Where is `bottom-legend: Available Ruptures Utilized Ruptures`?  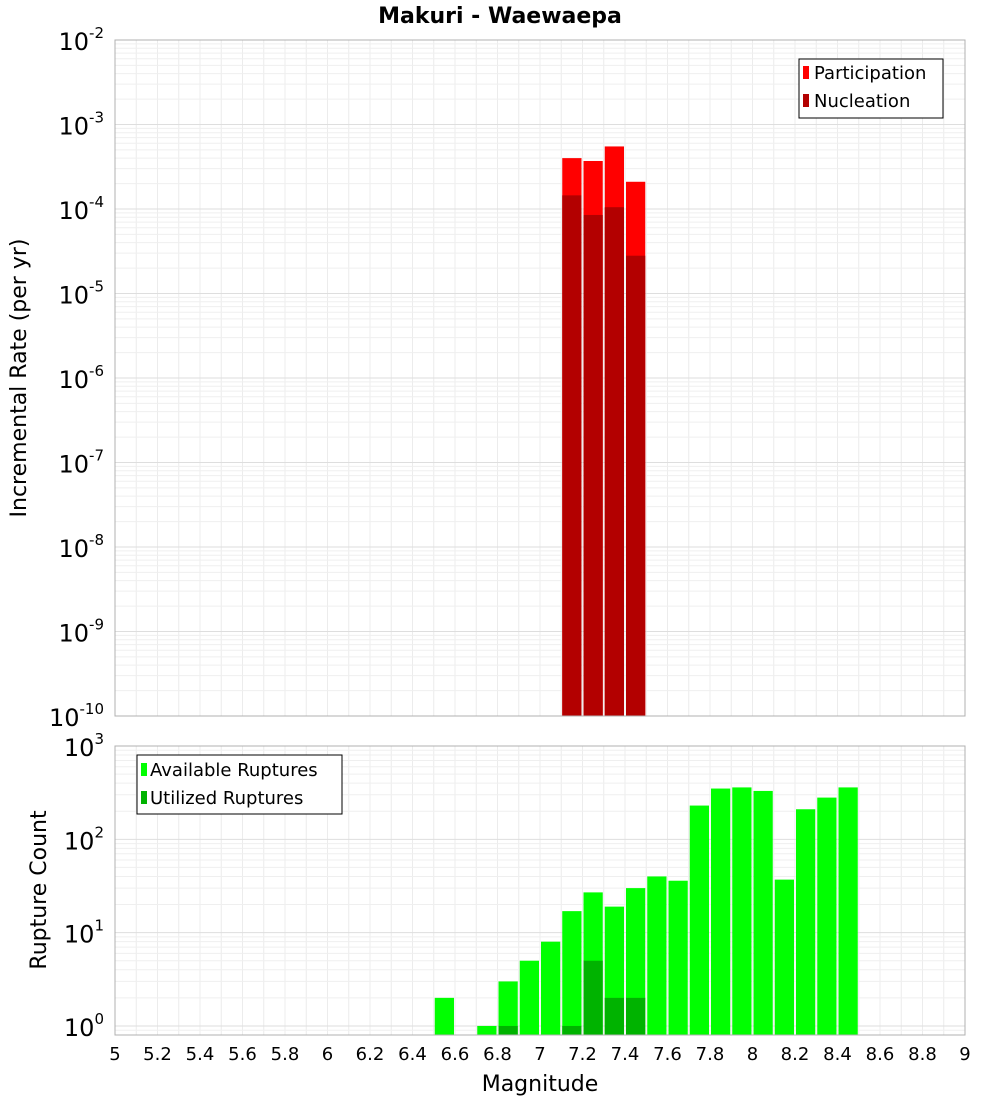
bottom-legend: Available Ruptures Utilized Ruptures is located at coordinates (239, 784).